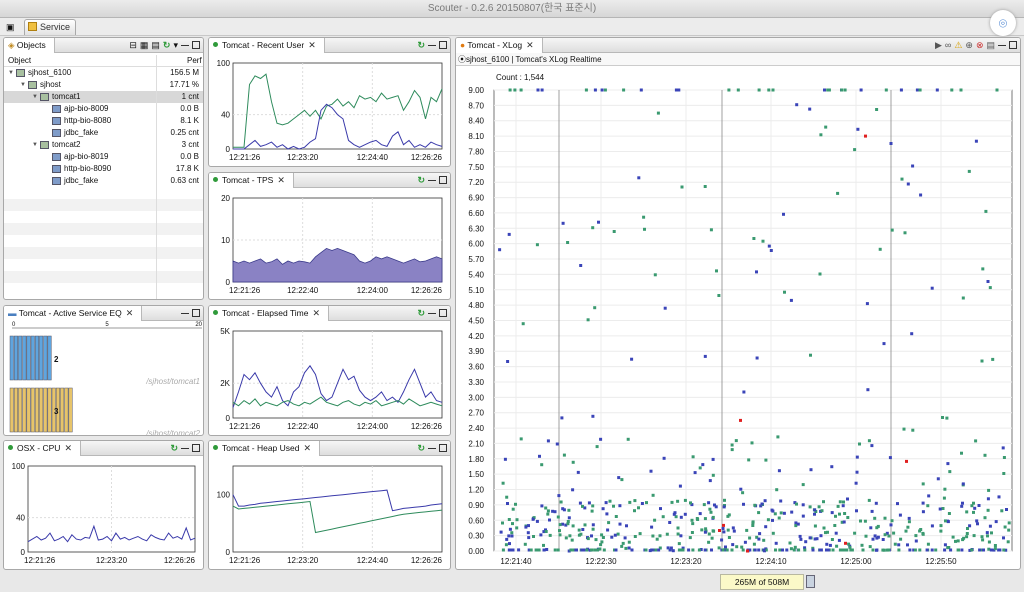 This screenshot has height=592, width=1024. I want to click on tree-row-tomcat1: ▼ tomcat1 1 cnt, so click(103, 97).